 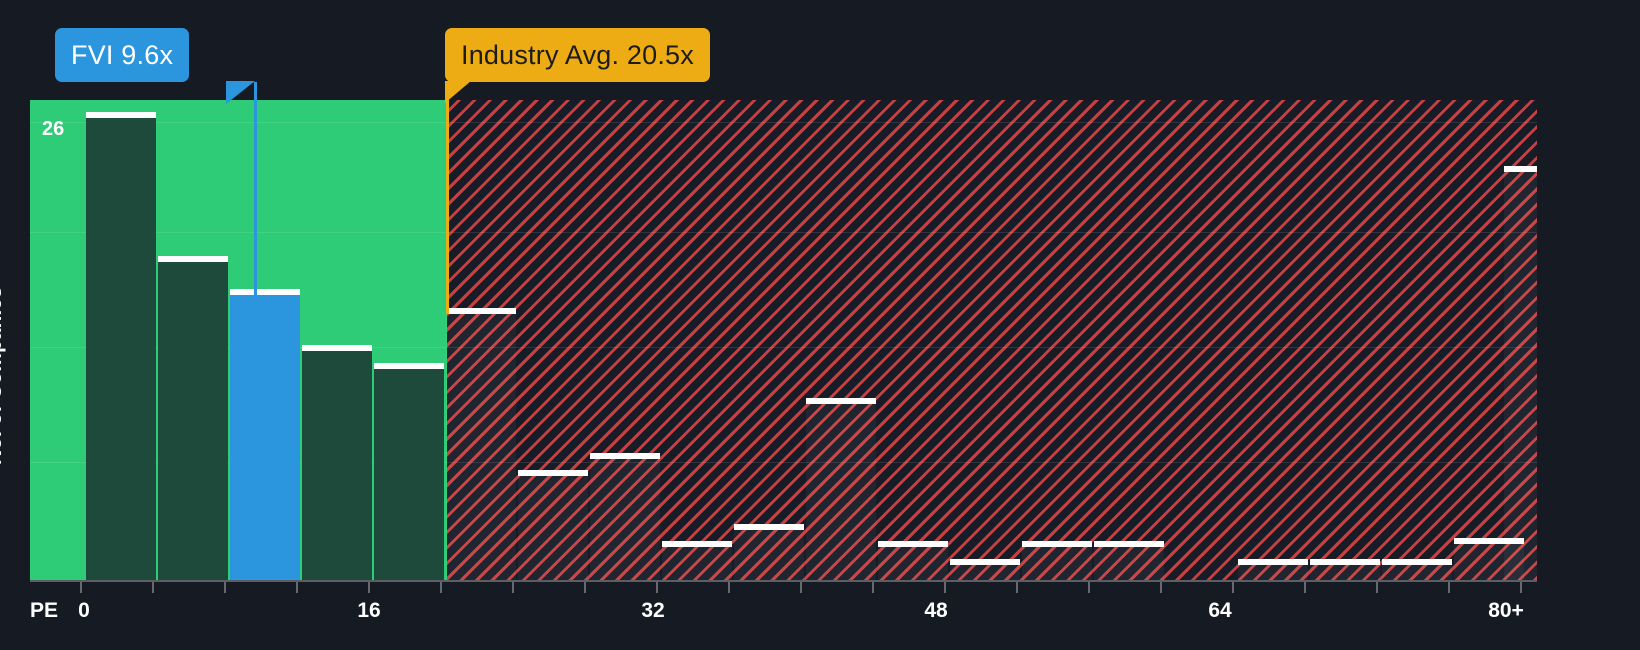 I want to click on x-axis-label-16: 16, so click(x=369, y=610).